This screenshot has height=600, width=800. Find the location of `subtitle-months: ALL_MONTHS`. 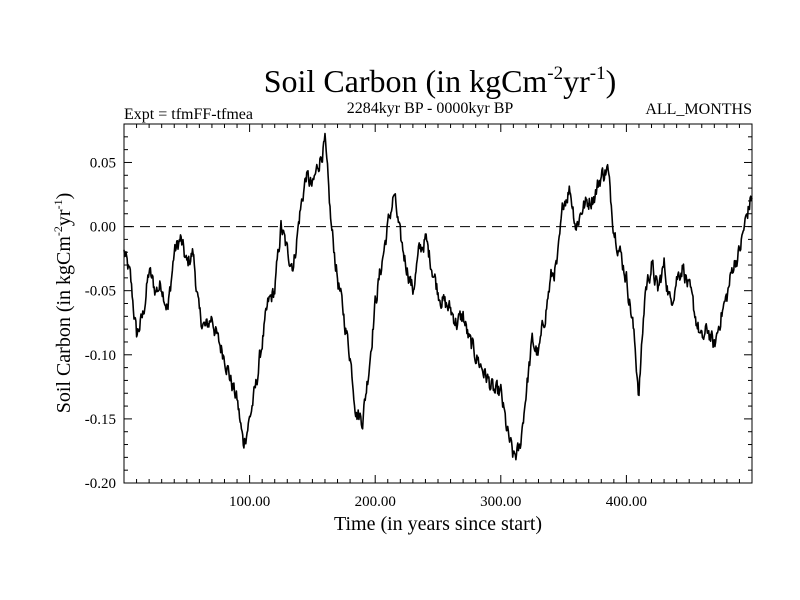

subtitle-months: ALL_MONTHS is located at coordinates (698, 109).